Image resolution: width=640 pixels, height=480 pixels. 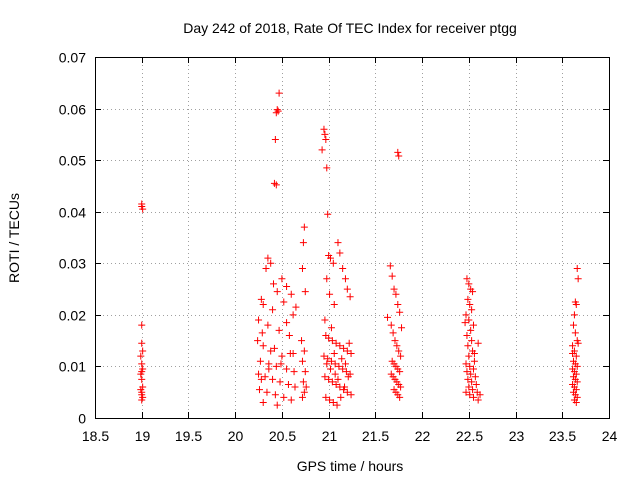 I want to click on y-tick-label: 0.02, so click(x=72, y=316).